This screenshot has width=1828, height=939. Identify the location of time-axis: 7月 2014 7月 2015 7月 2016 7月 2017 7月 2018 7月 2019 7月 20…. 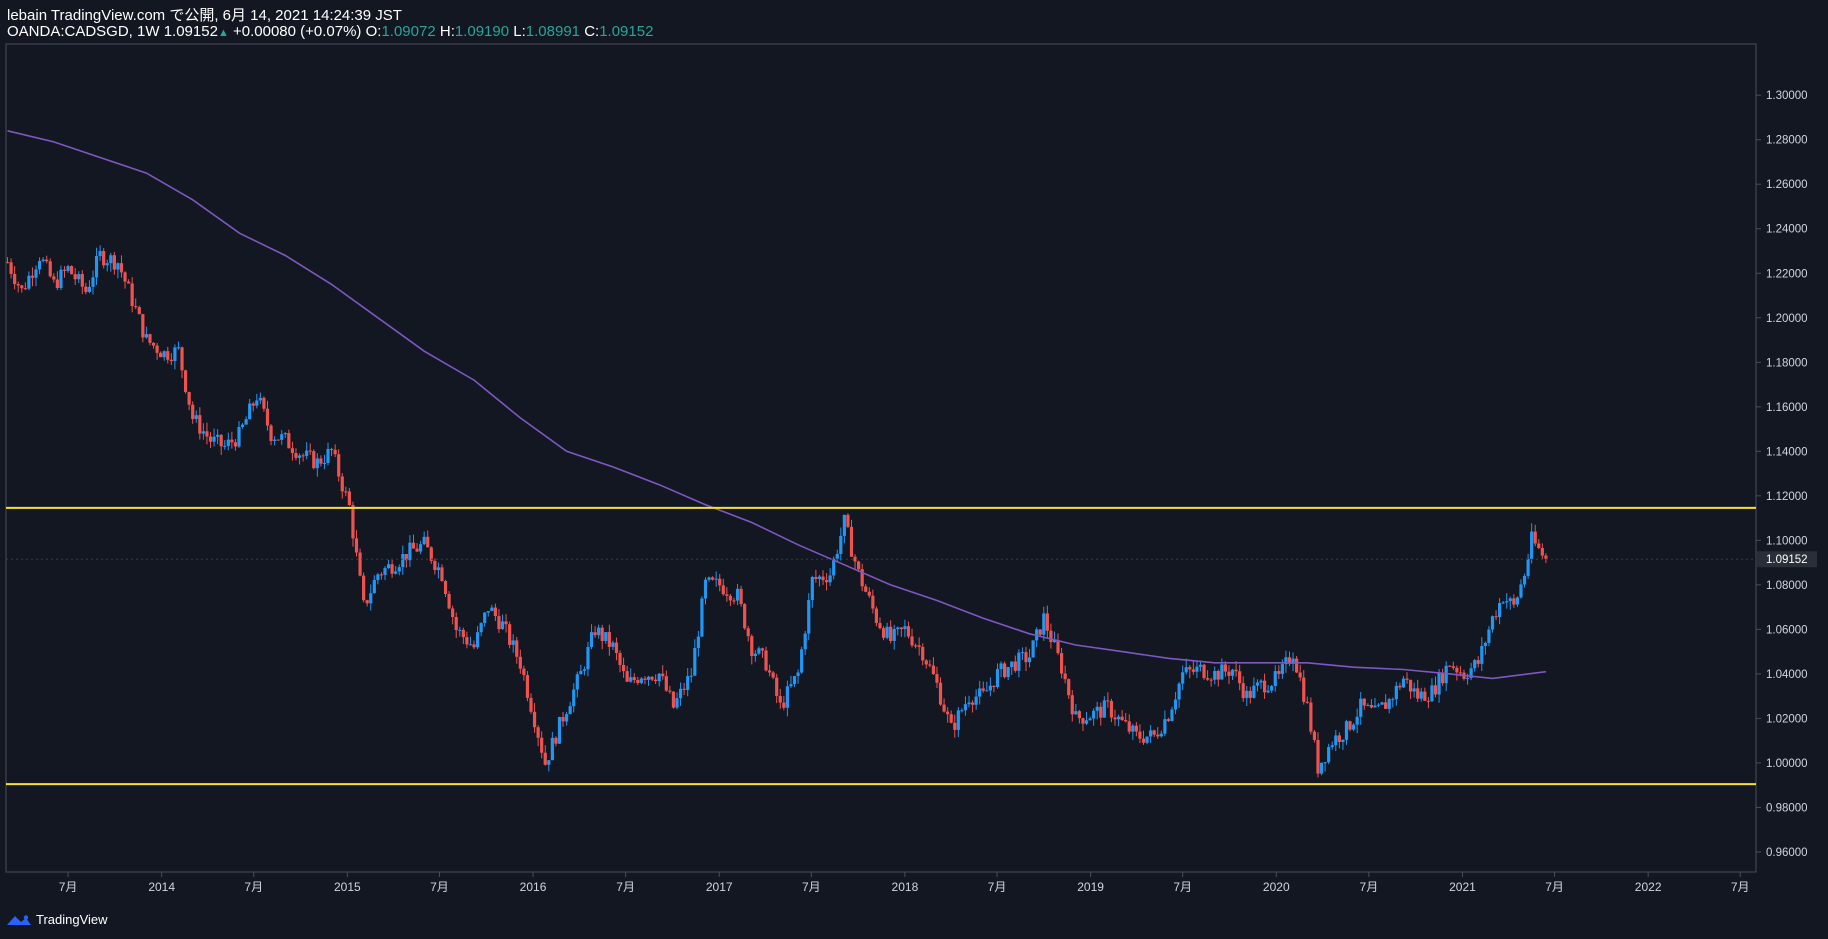
(904, 883).